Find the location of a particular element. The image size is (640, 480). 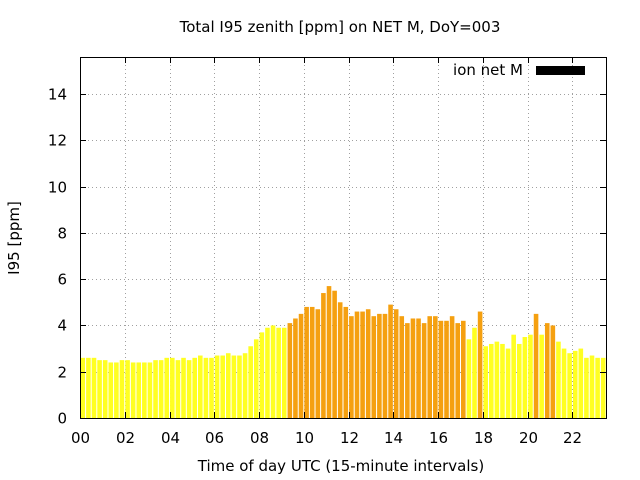

x-tick-label: 22 is located at coordinates (572, 438).